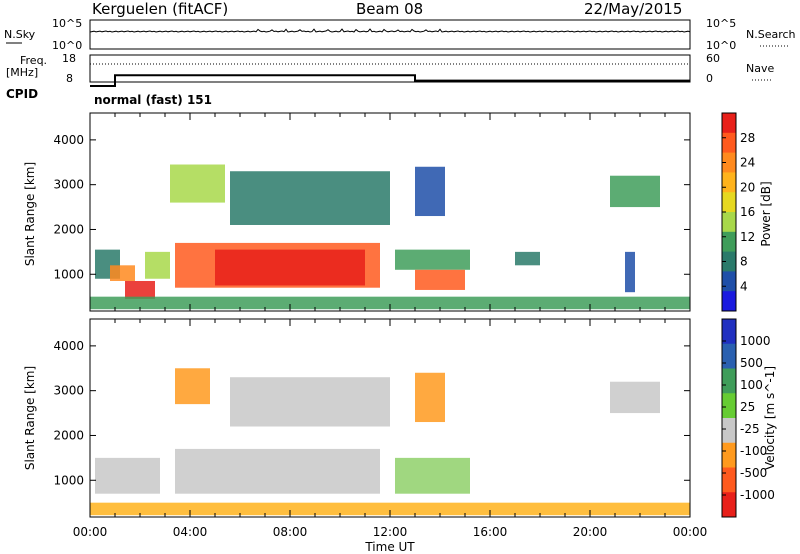 Image resolution: width=800 pixels, height=554 pixels. Describe the element at coordinates (721, 23) in the screenshot. I see `noise-right-tick-top: 10^5` at that location.